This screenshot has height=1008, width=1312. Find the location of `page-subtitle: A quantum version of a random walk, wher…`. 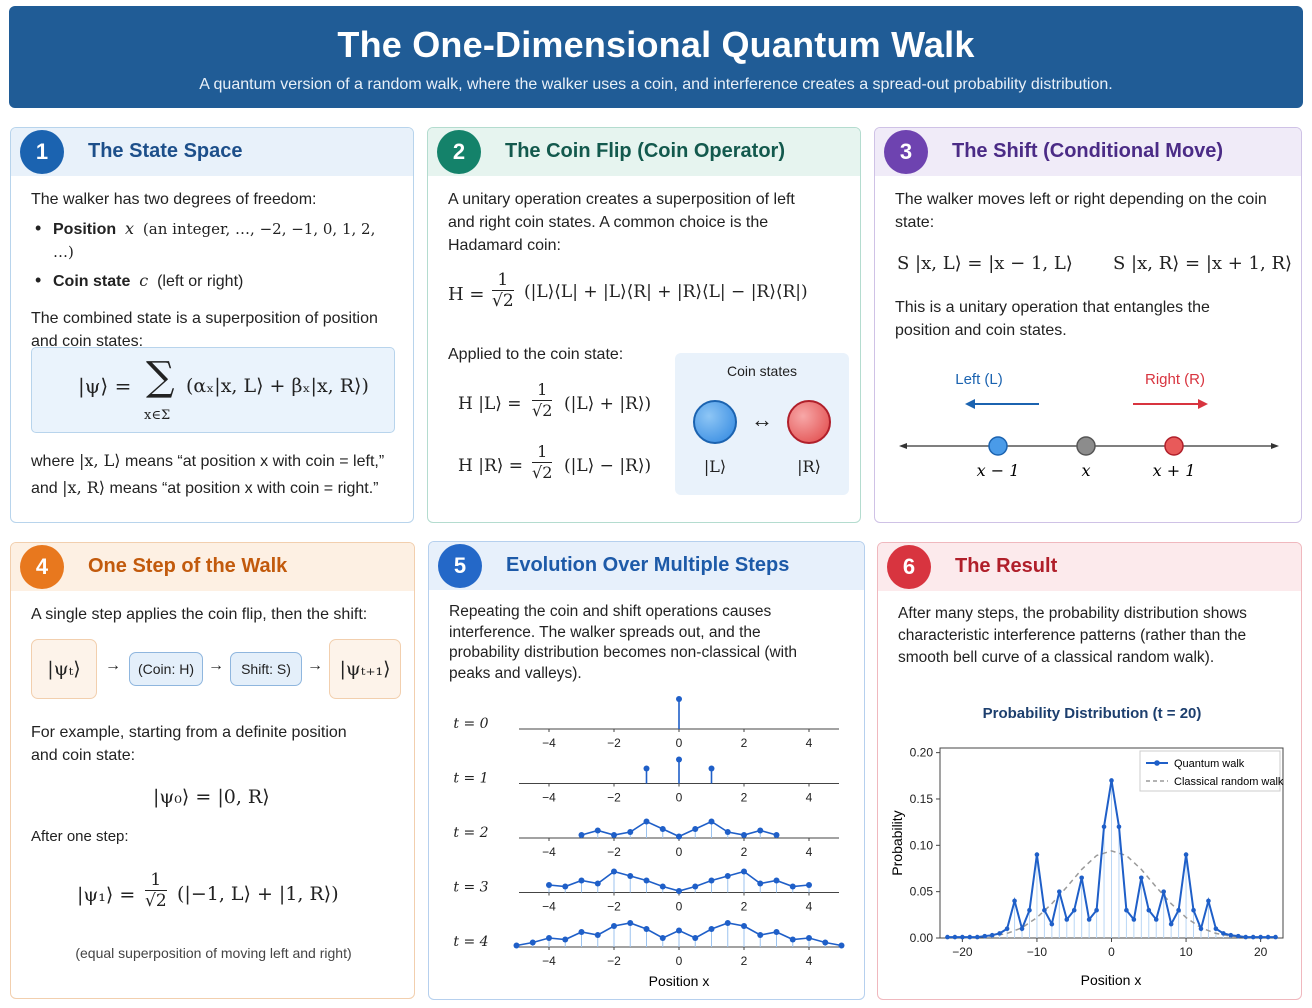

page-subtitle: A quantum version of a random walk, wher… is located at coordinates (656, 84).